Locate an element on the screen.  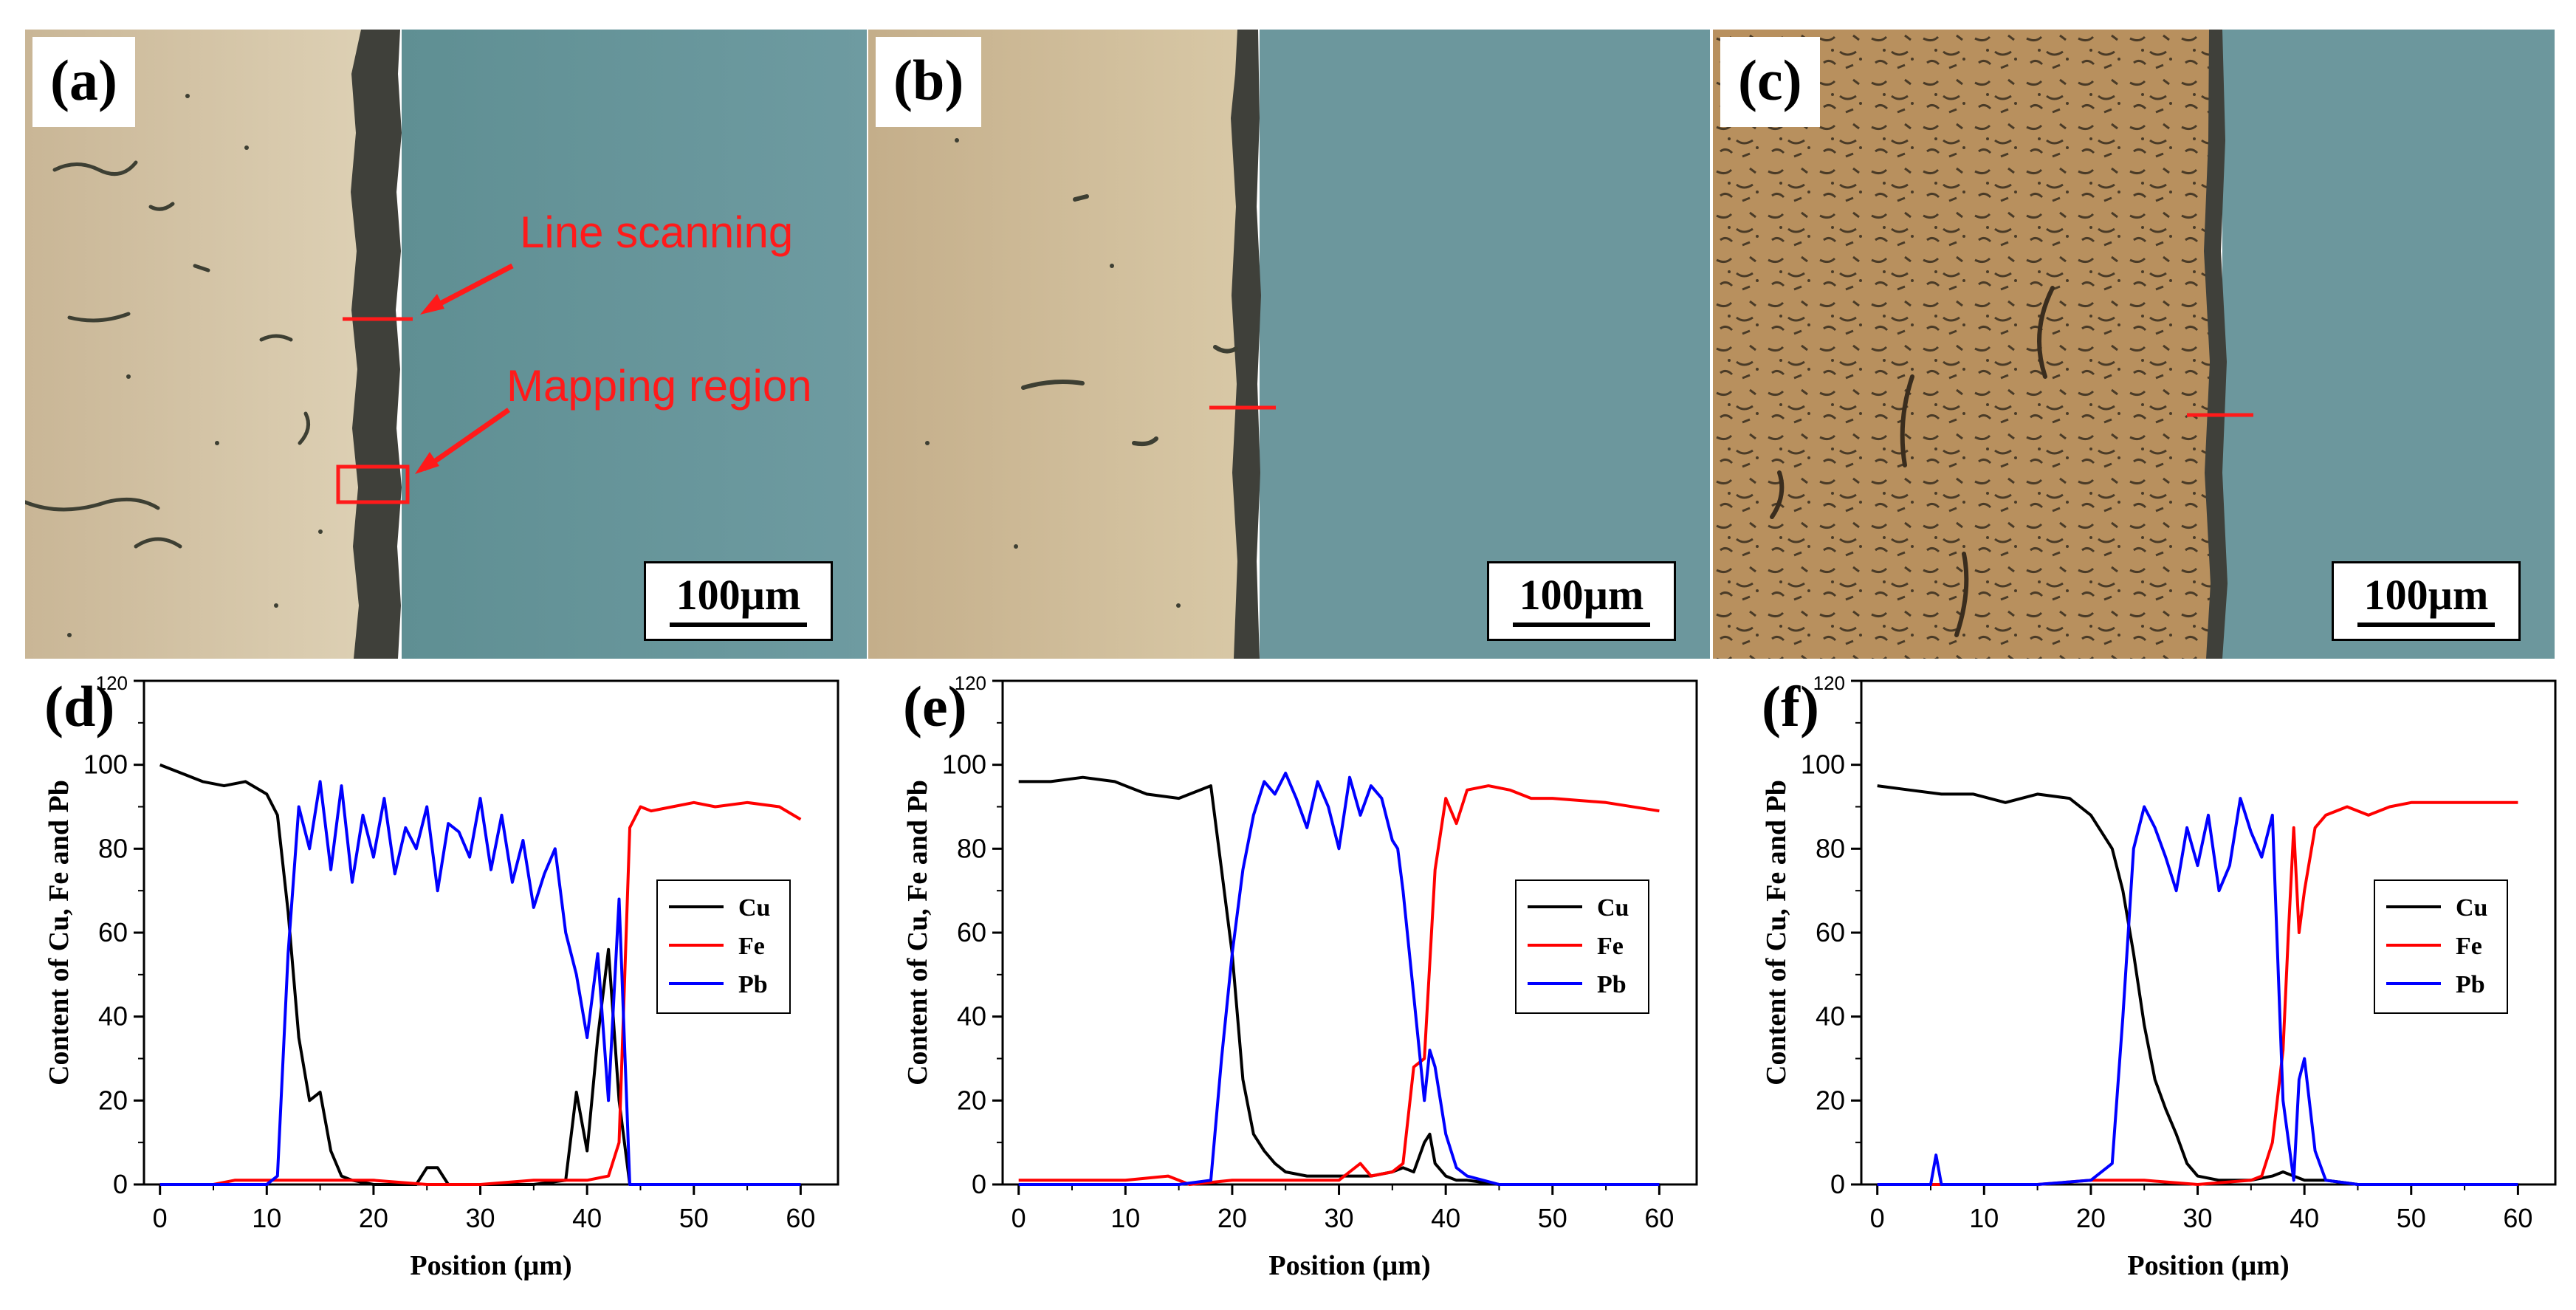
scale-bar-c: 100µm is located at coordinates (2426, 601).